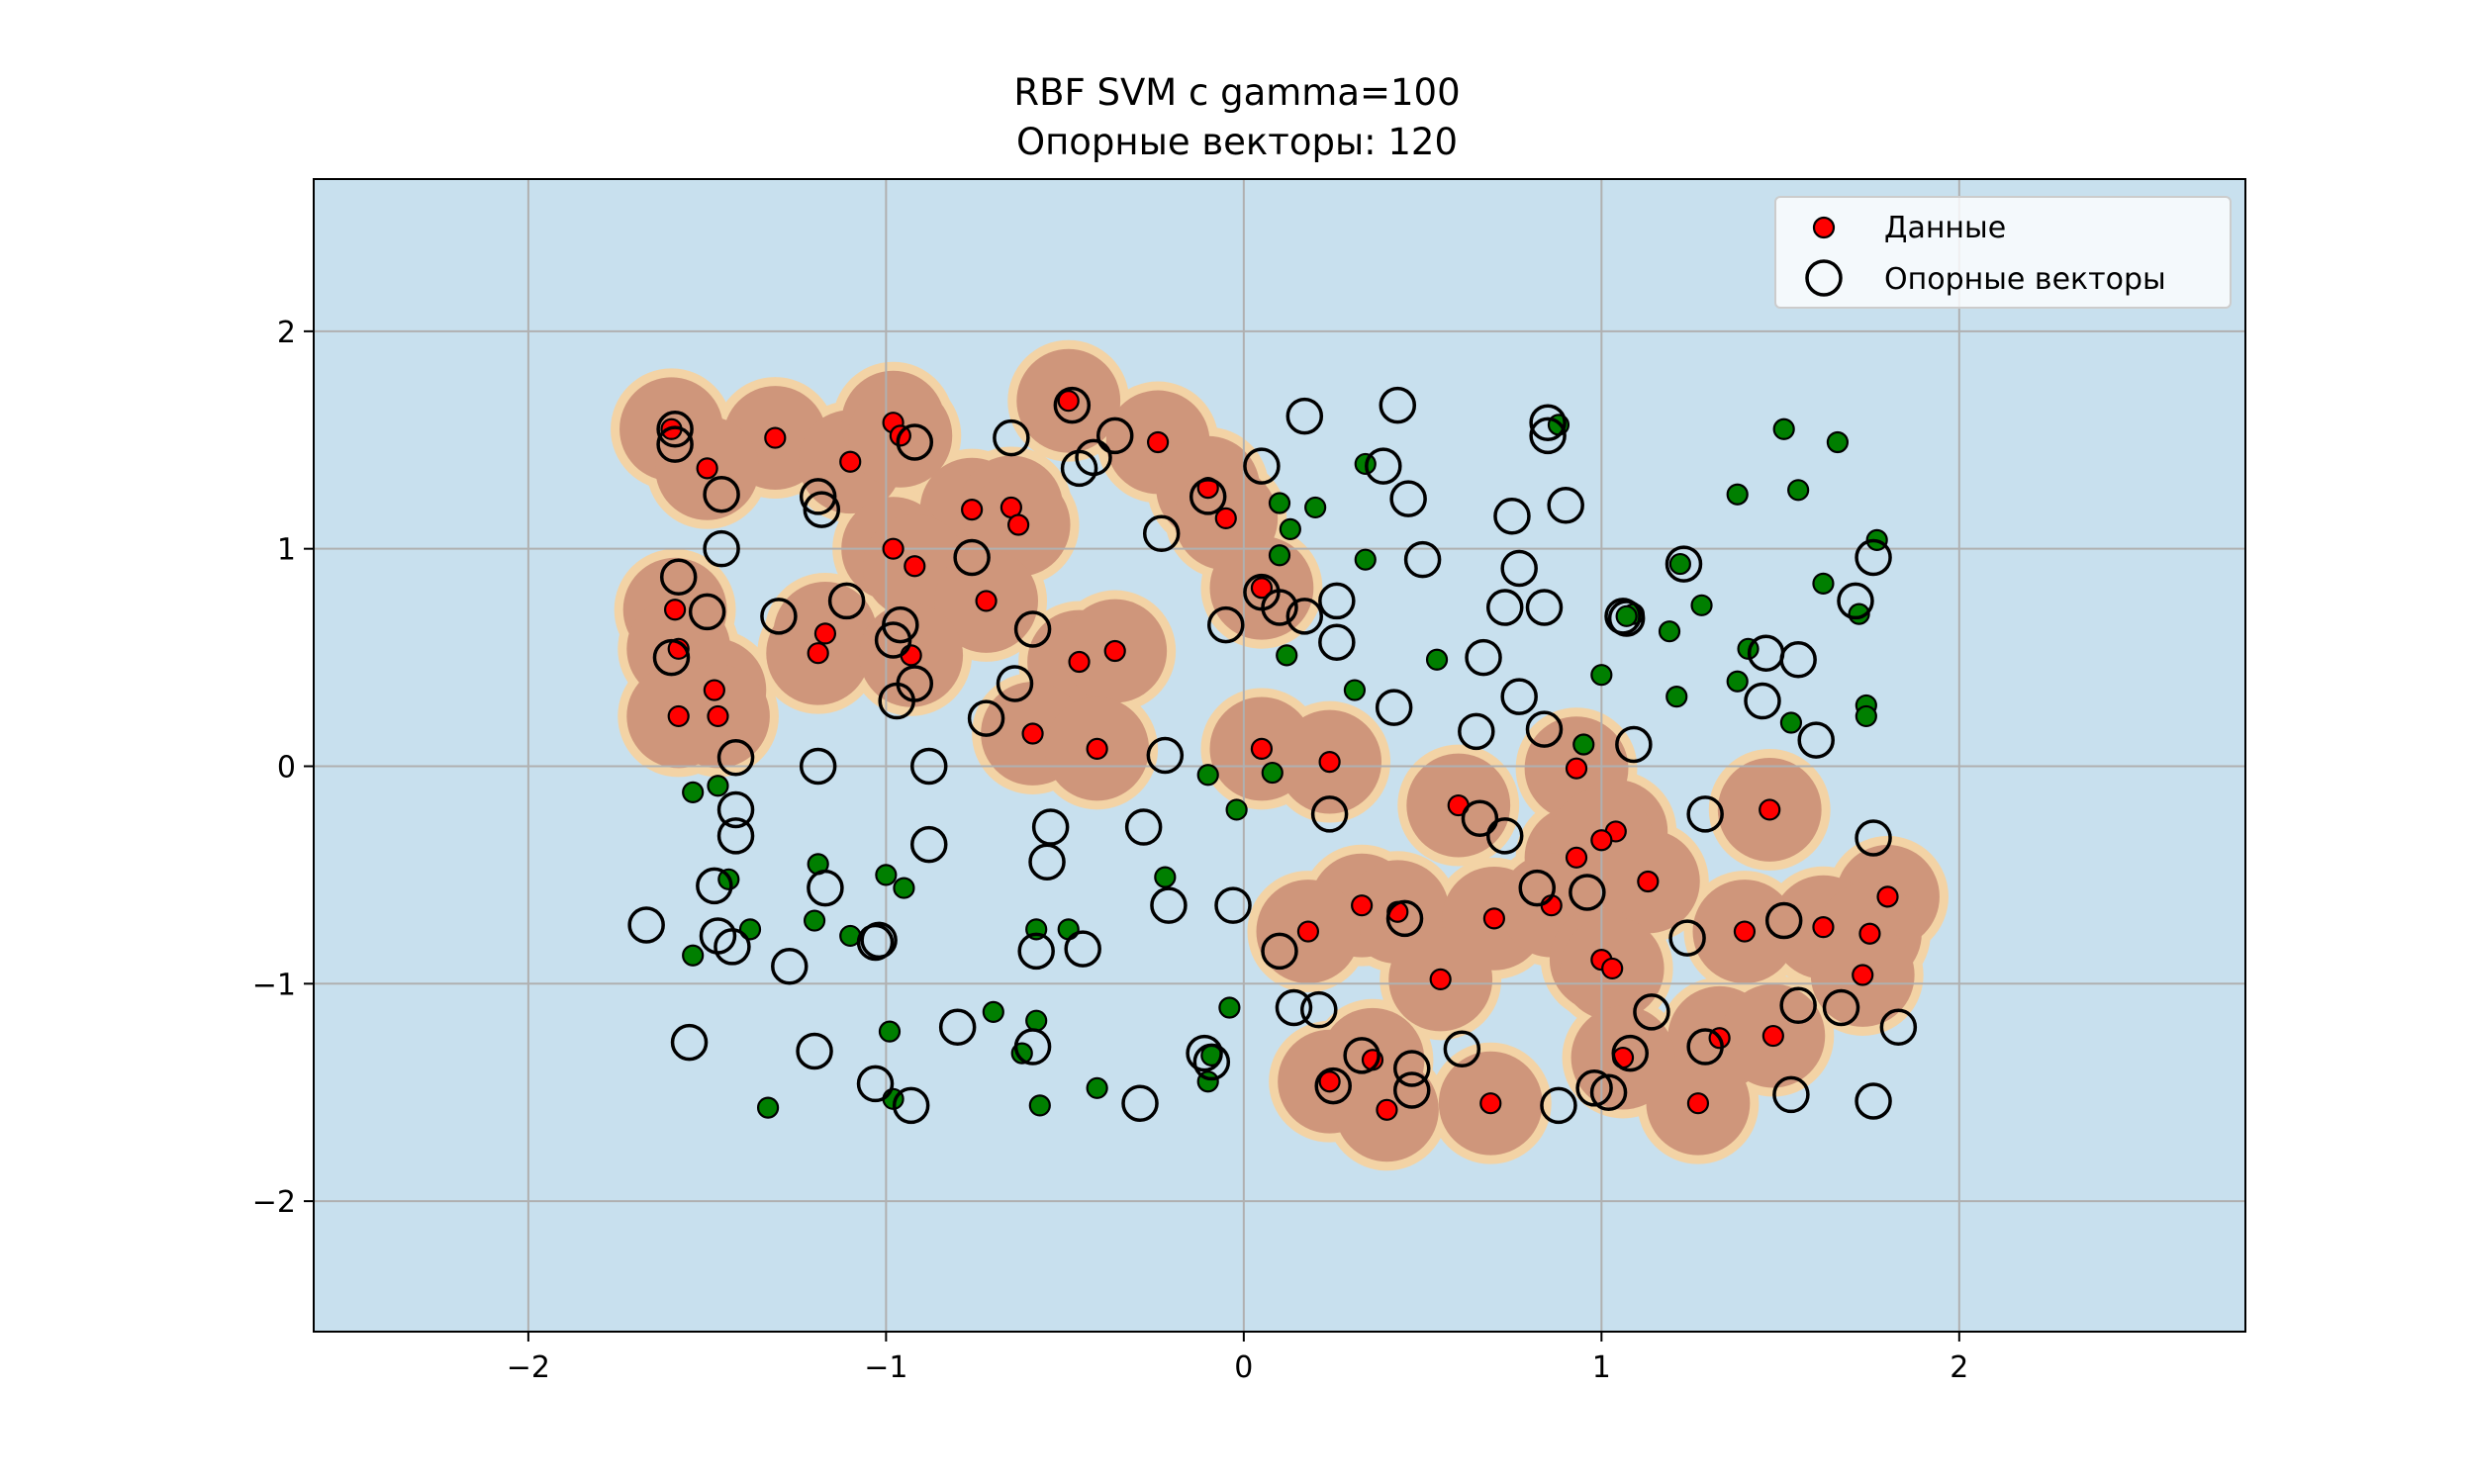  Describe the element at coordinates (528, 1367) in the screenshot. I see `x-tick-label: −2` at that location.